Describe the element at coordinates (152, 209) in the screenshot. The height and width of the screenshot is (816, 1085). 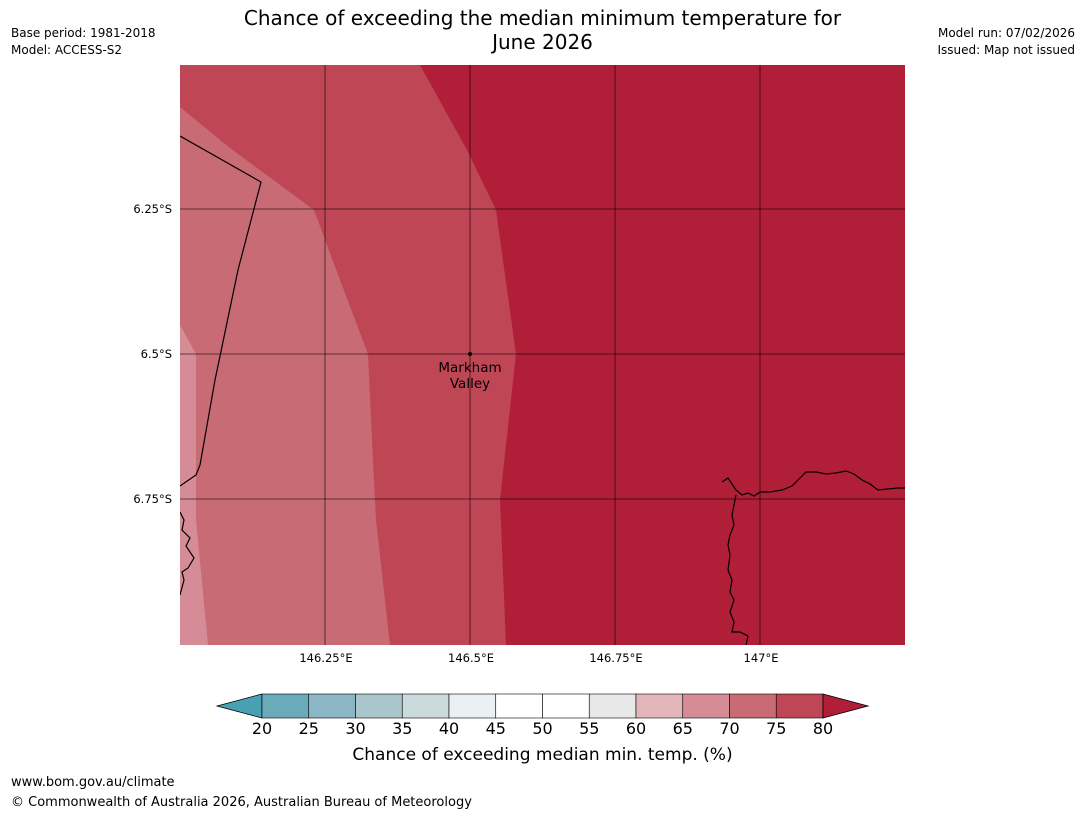
I see `lat-label-6-25: 6.25°S` at that location.